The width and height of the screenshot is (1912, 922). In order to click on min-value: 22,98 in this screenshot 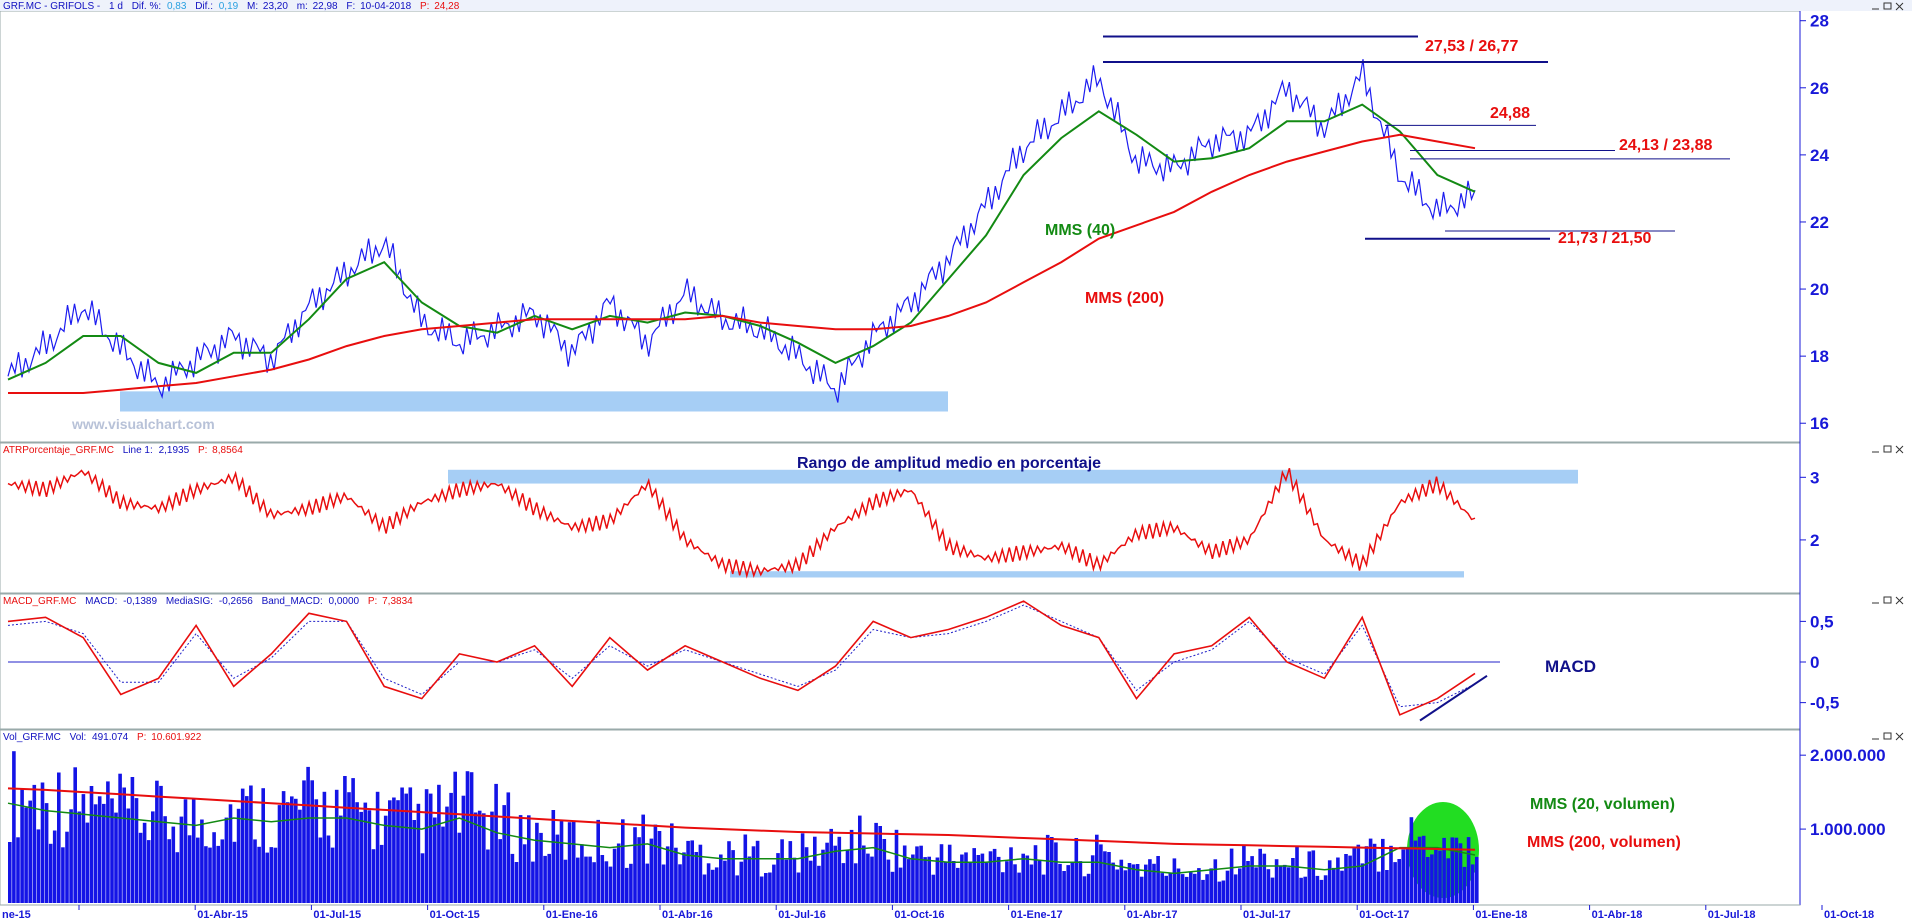, I will do `click(325, 6)`.